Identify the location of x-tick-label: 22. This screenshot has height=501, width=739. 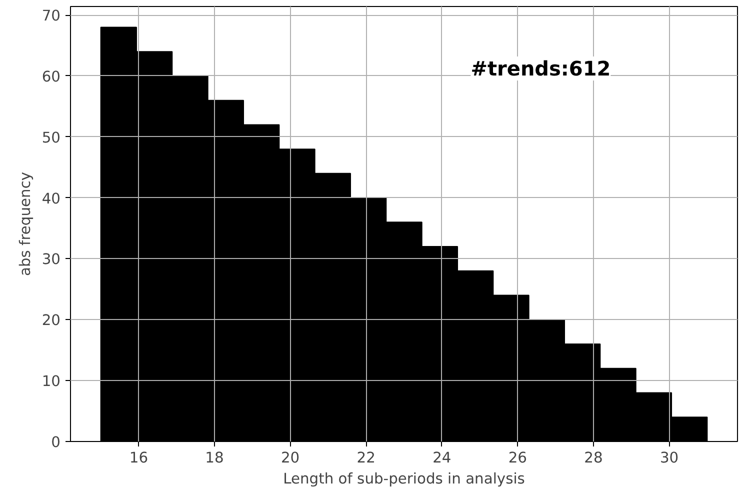
(366, 458).